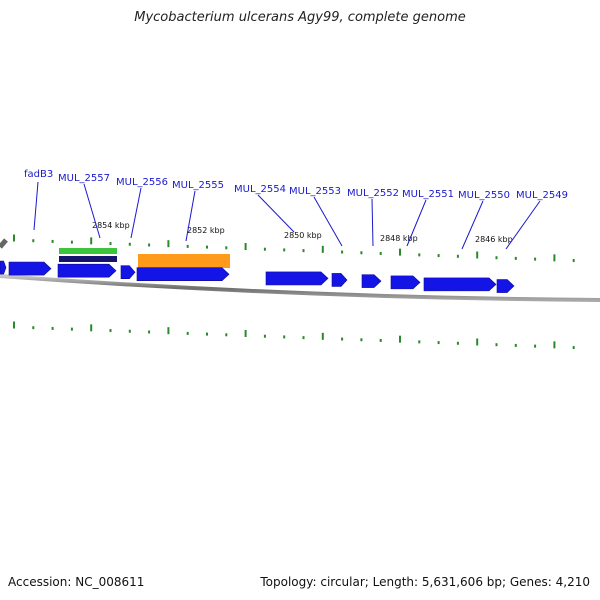 The image size is (600, 600). I want to click on feature-navy, so click(88, 259).